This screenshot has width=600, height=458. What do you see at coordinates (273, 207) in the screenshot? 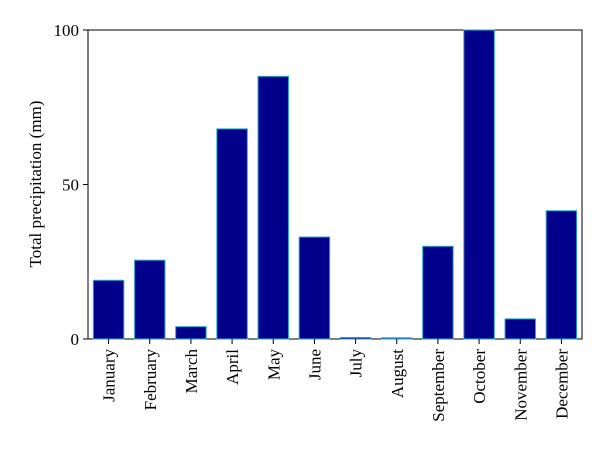
I see `bar-may` at bounding box center [273, 207].